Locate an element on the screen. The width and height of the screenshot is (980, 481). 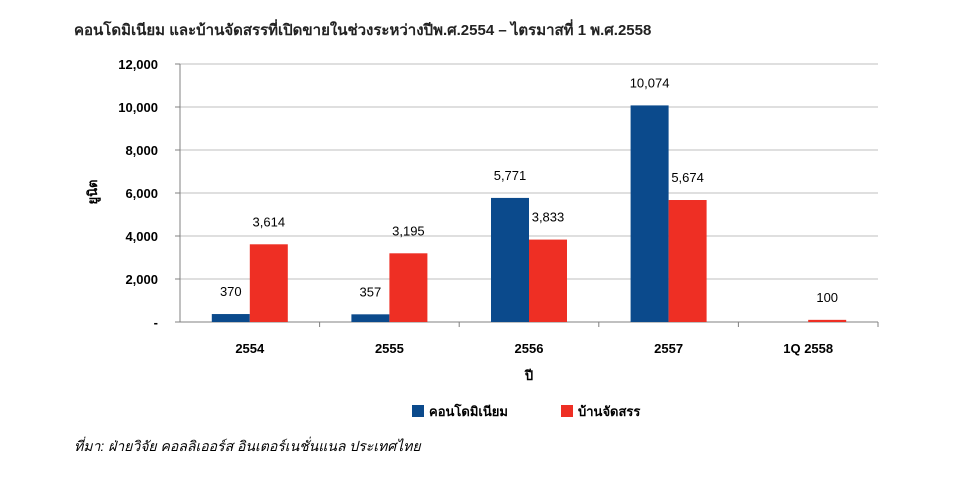
y-tick-label: 2,000 is located at coordinates (141, 279).